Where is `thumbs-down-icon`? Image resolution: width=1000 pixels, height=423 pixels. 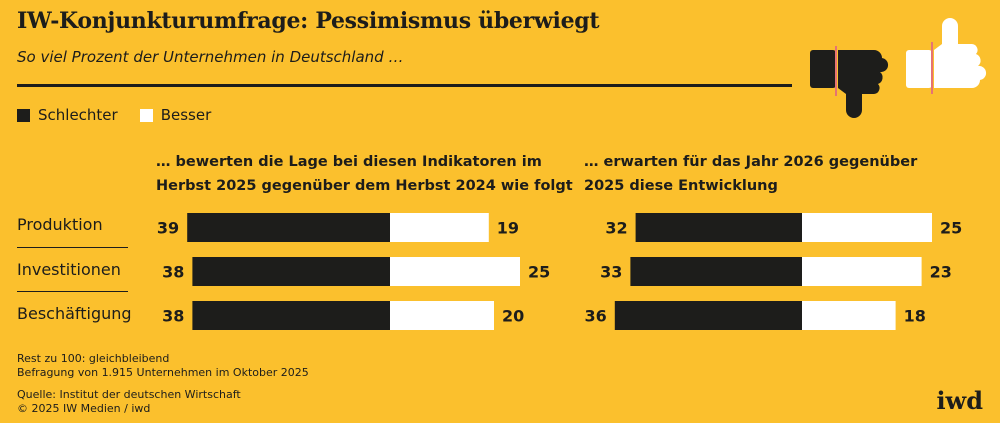 thumbs-down-icon is located at coordinates (849, 82).